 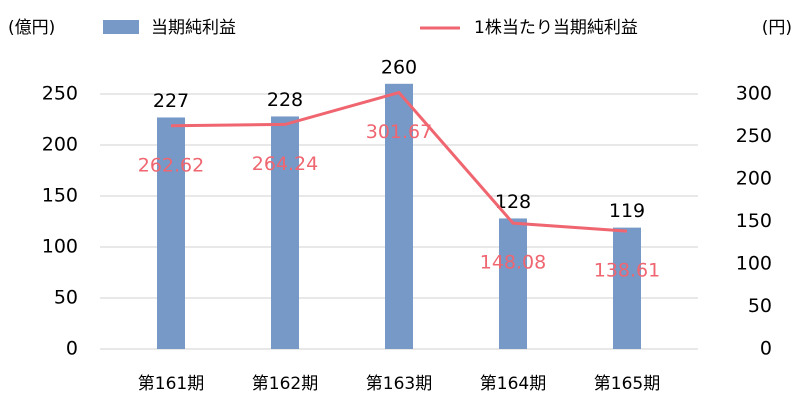 What do you see at coordinates (285, 100) in the screenshot?
I see `data-label: 228` at bounding box center [285, 100].